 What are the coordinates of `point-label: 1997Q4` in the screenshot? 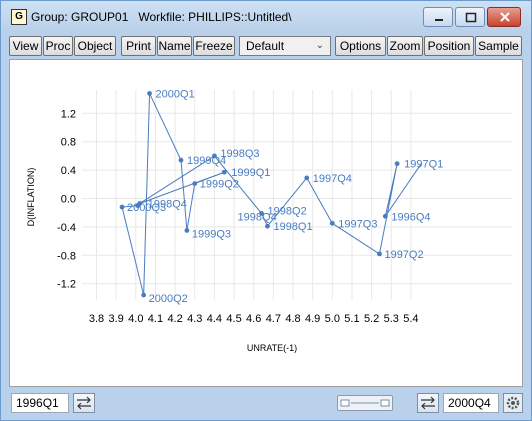 It's located at (332, 179).